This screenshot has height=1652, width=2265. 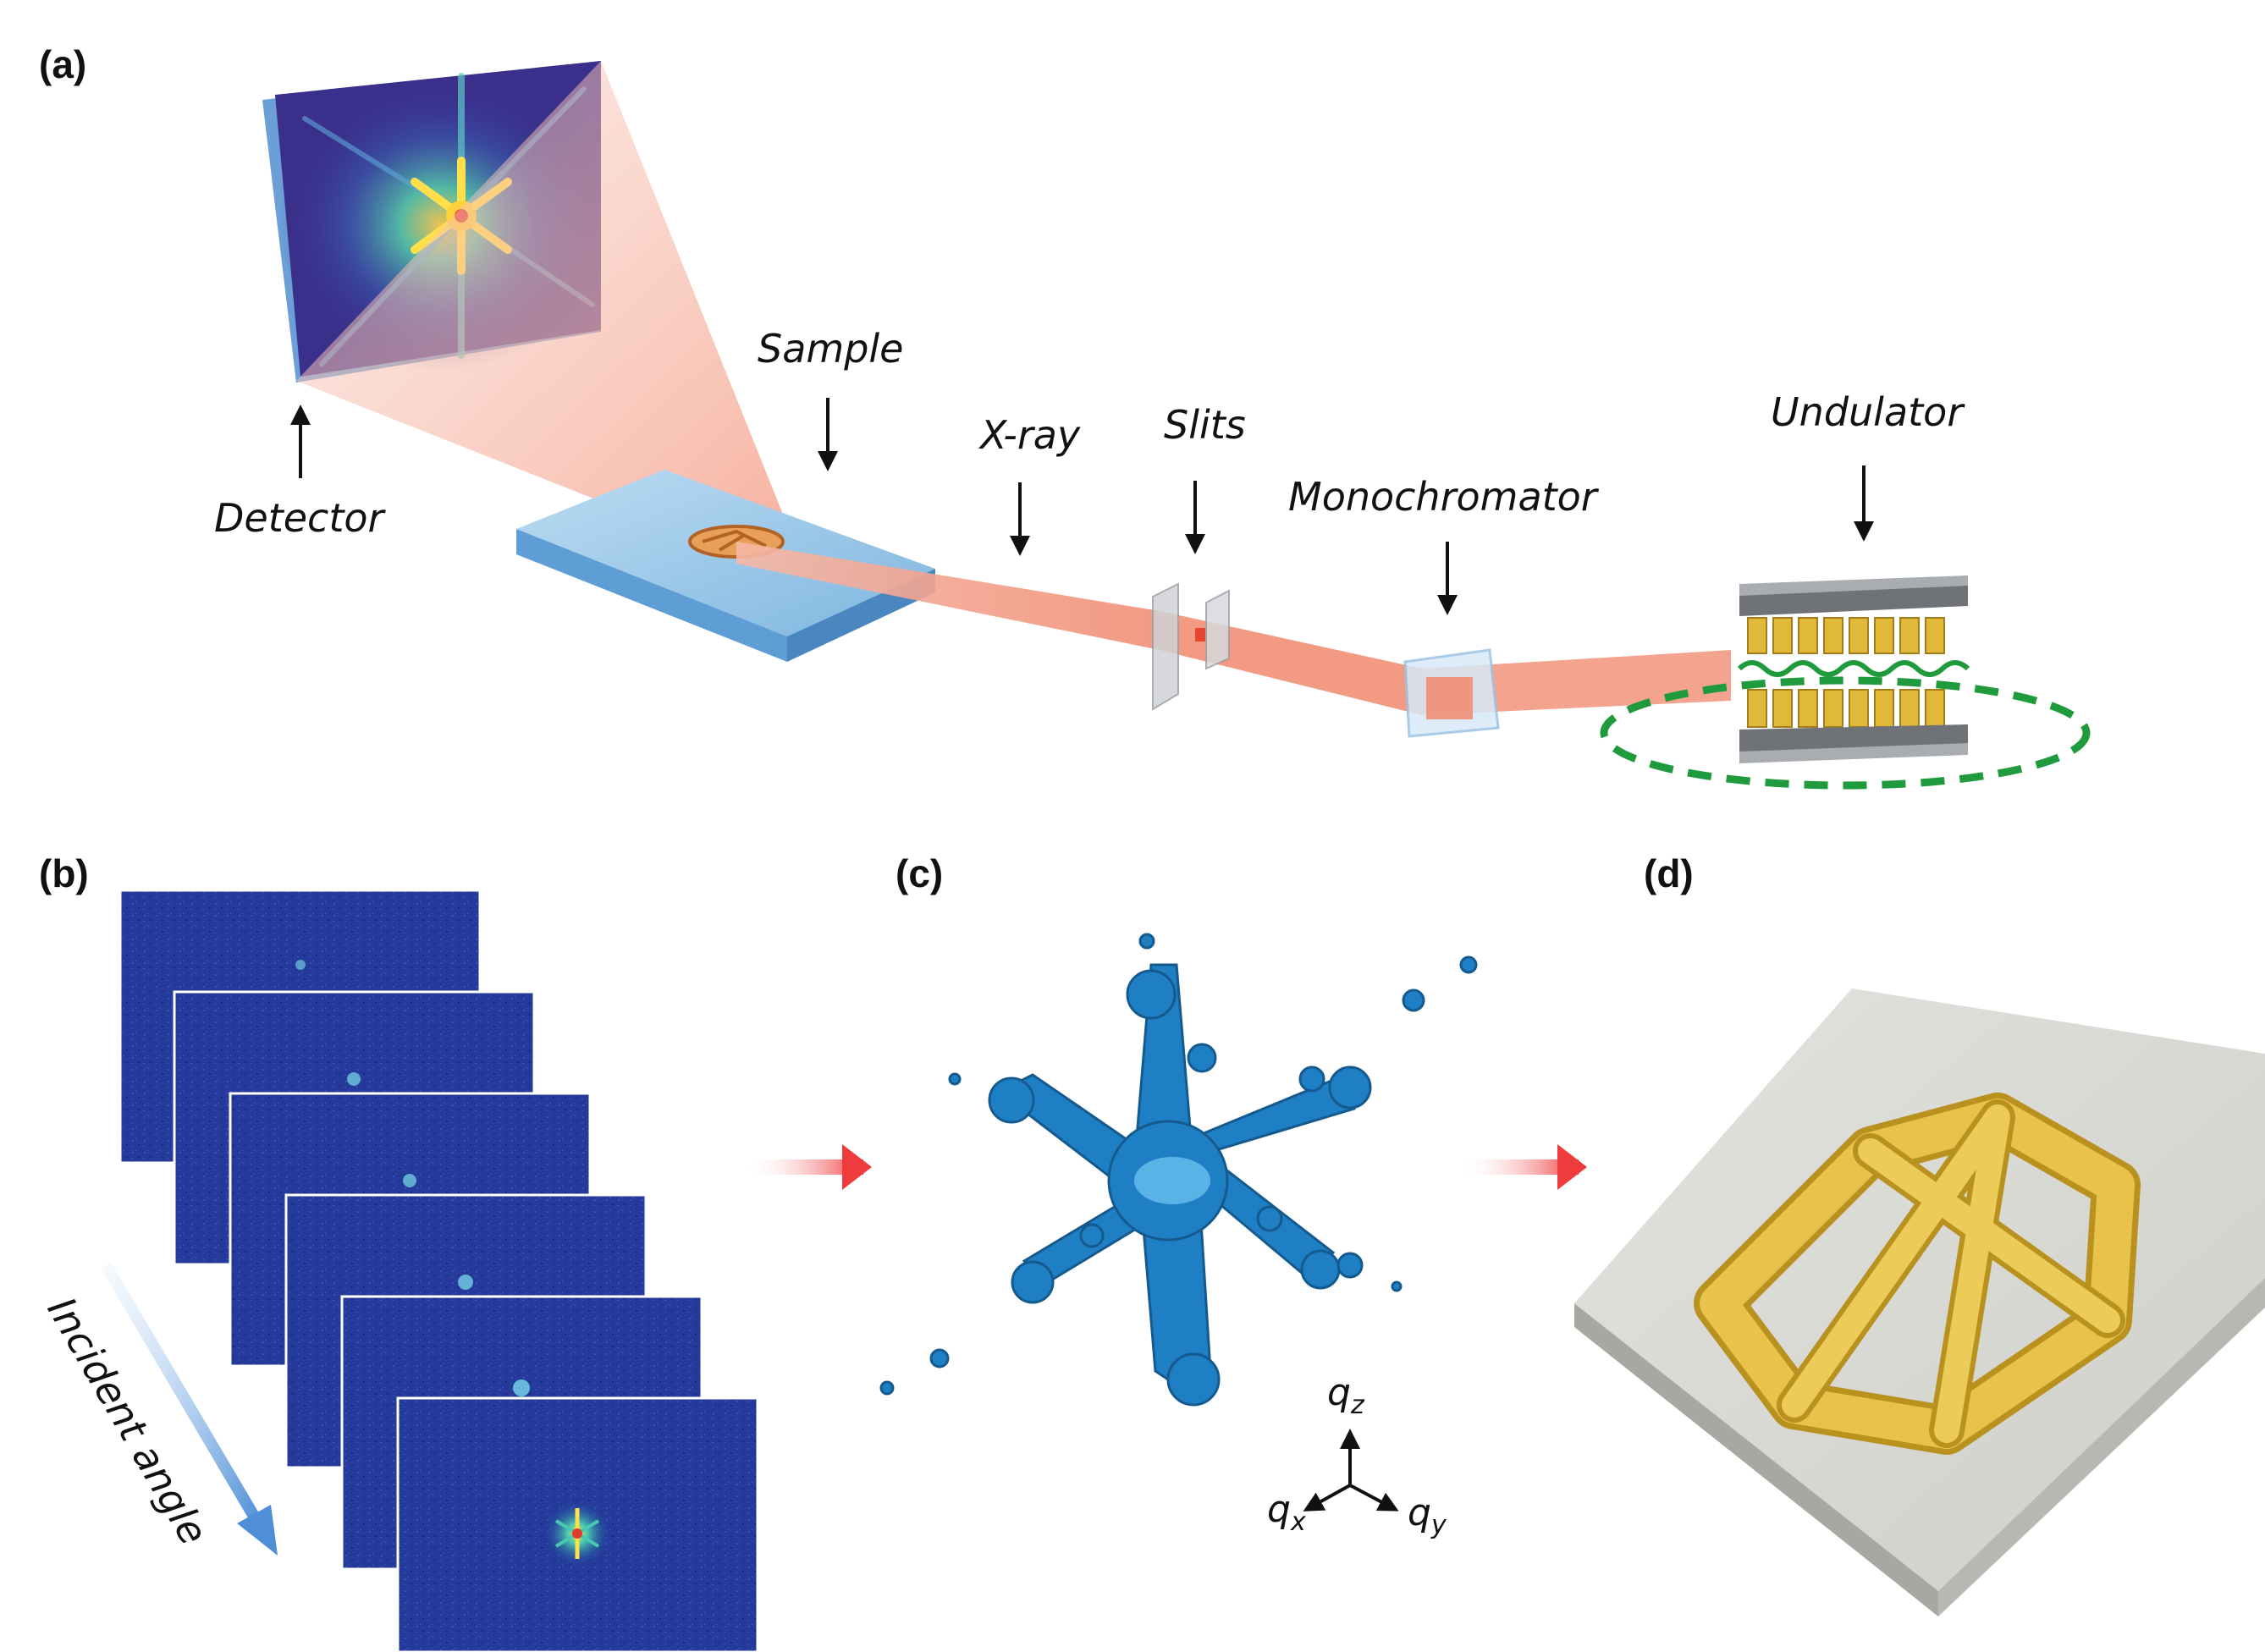 What do you see at coordinates (1868, 412) in the screenshot?
I see `label-undulator: Undulator` at bounding box center [1868, 412].